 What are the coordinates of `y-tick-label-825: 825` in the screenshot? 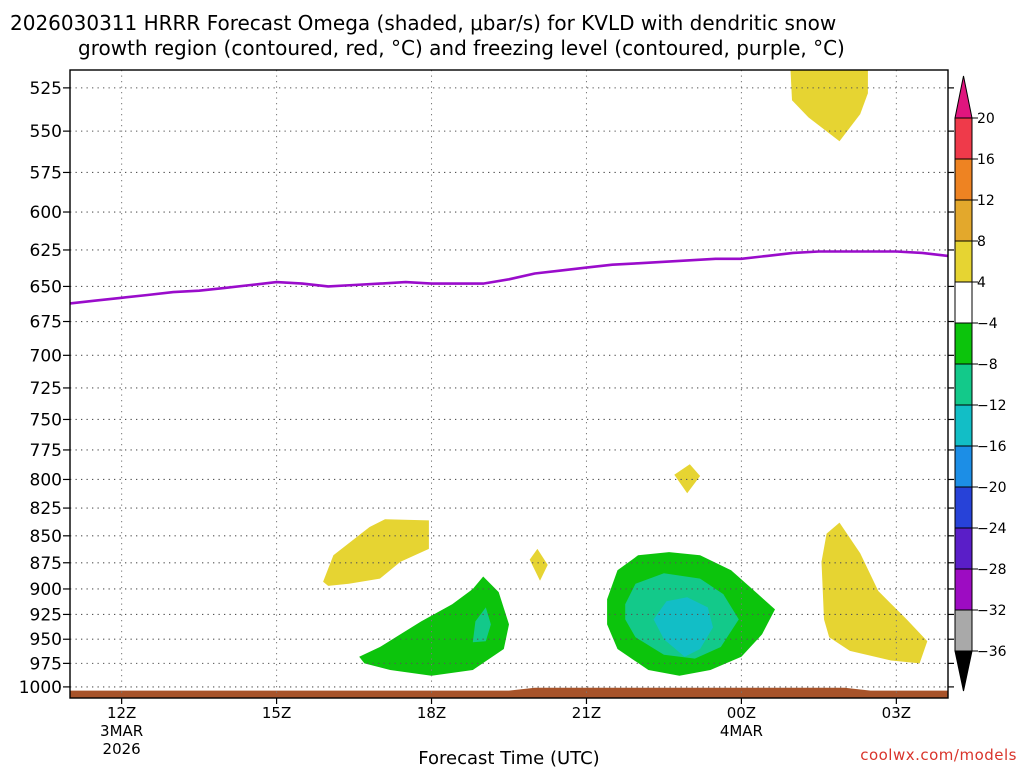 It's located at (46, 509).